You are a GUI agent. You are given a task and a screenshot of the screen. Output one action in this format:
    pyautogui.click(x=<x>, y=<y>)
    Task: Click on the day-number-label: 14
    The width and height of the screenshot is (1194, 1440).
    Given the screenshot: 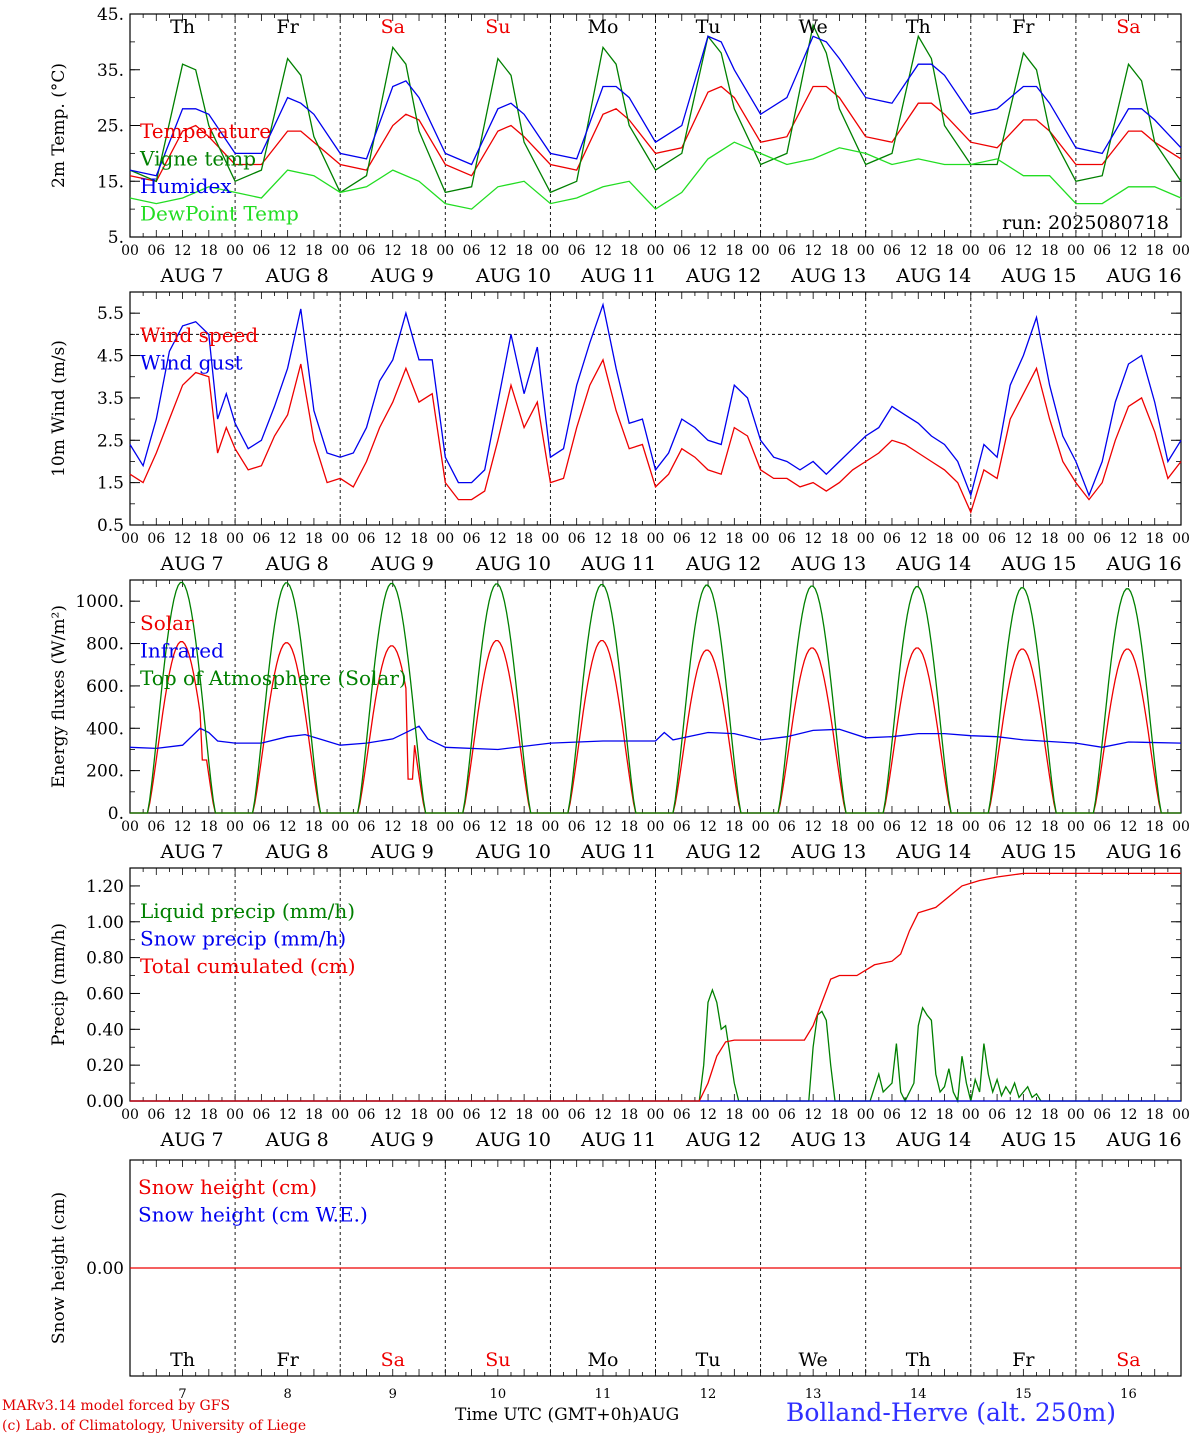 What is the action you would take?
    pyautogui.click(x=918, y=1394)
    